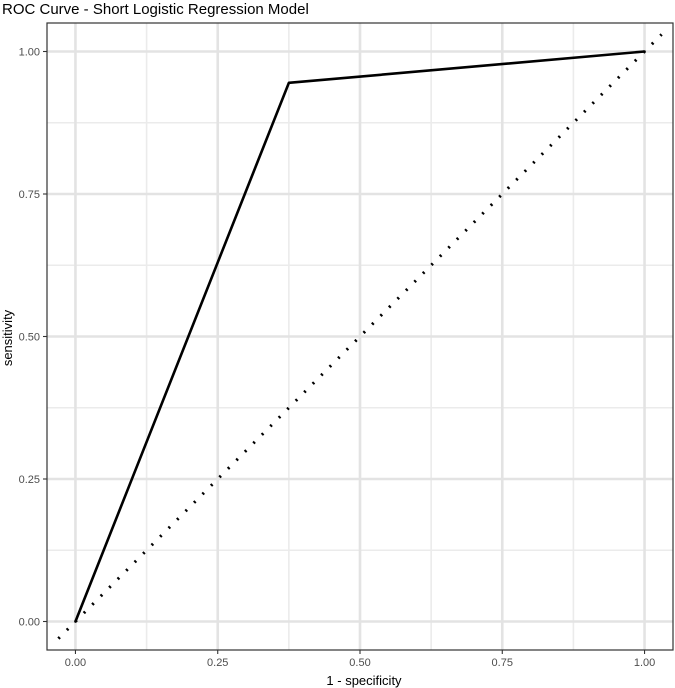 The width and height of the screenshot is (675, 688). I want to click on y-axis-title: sensitivity, so click(7, 337).